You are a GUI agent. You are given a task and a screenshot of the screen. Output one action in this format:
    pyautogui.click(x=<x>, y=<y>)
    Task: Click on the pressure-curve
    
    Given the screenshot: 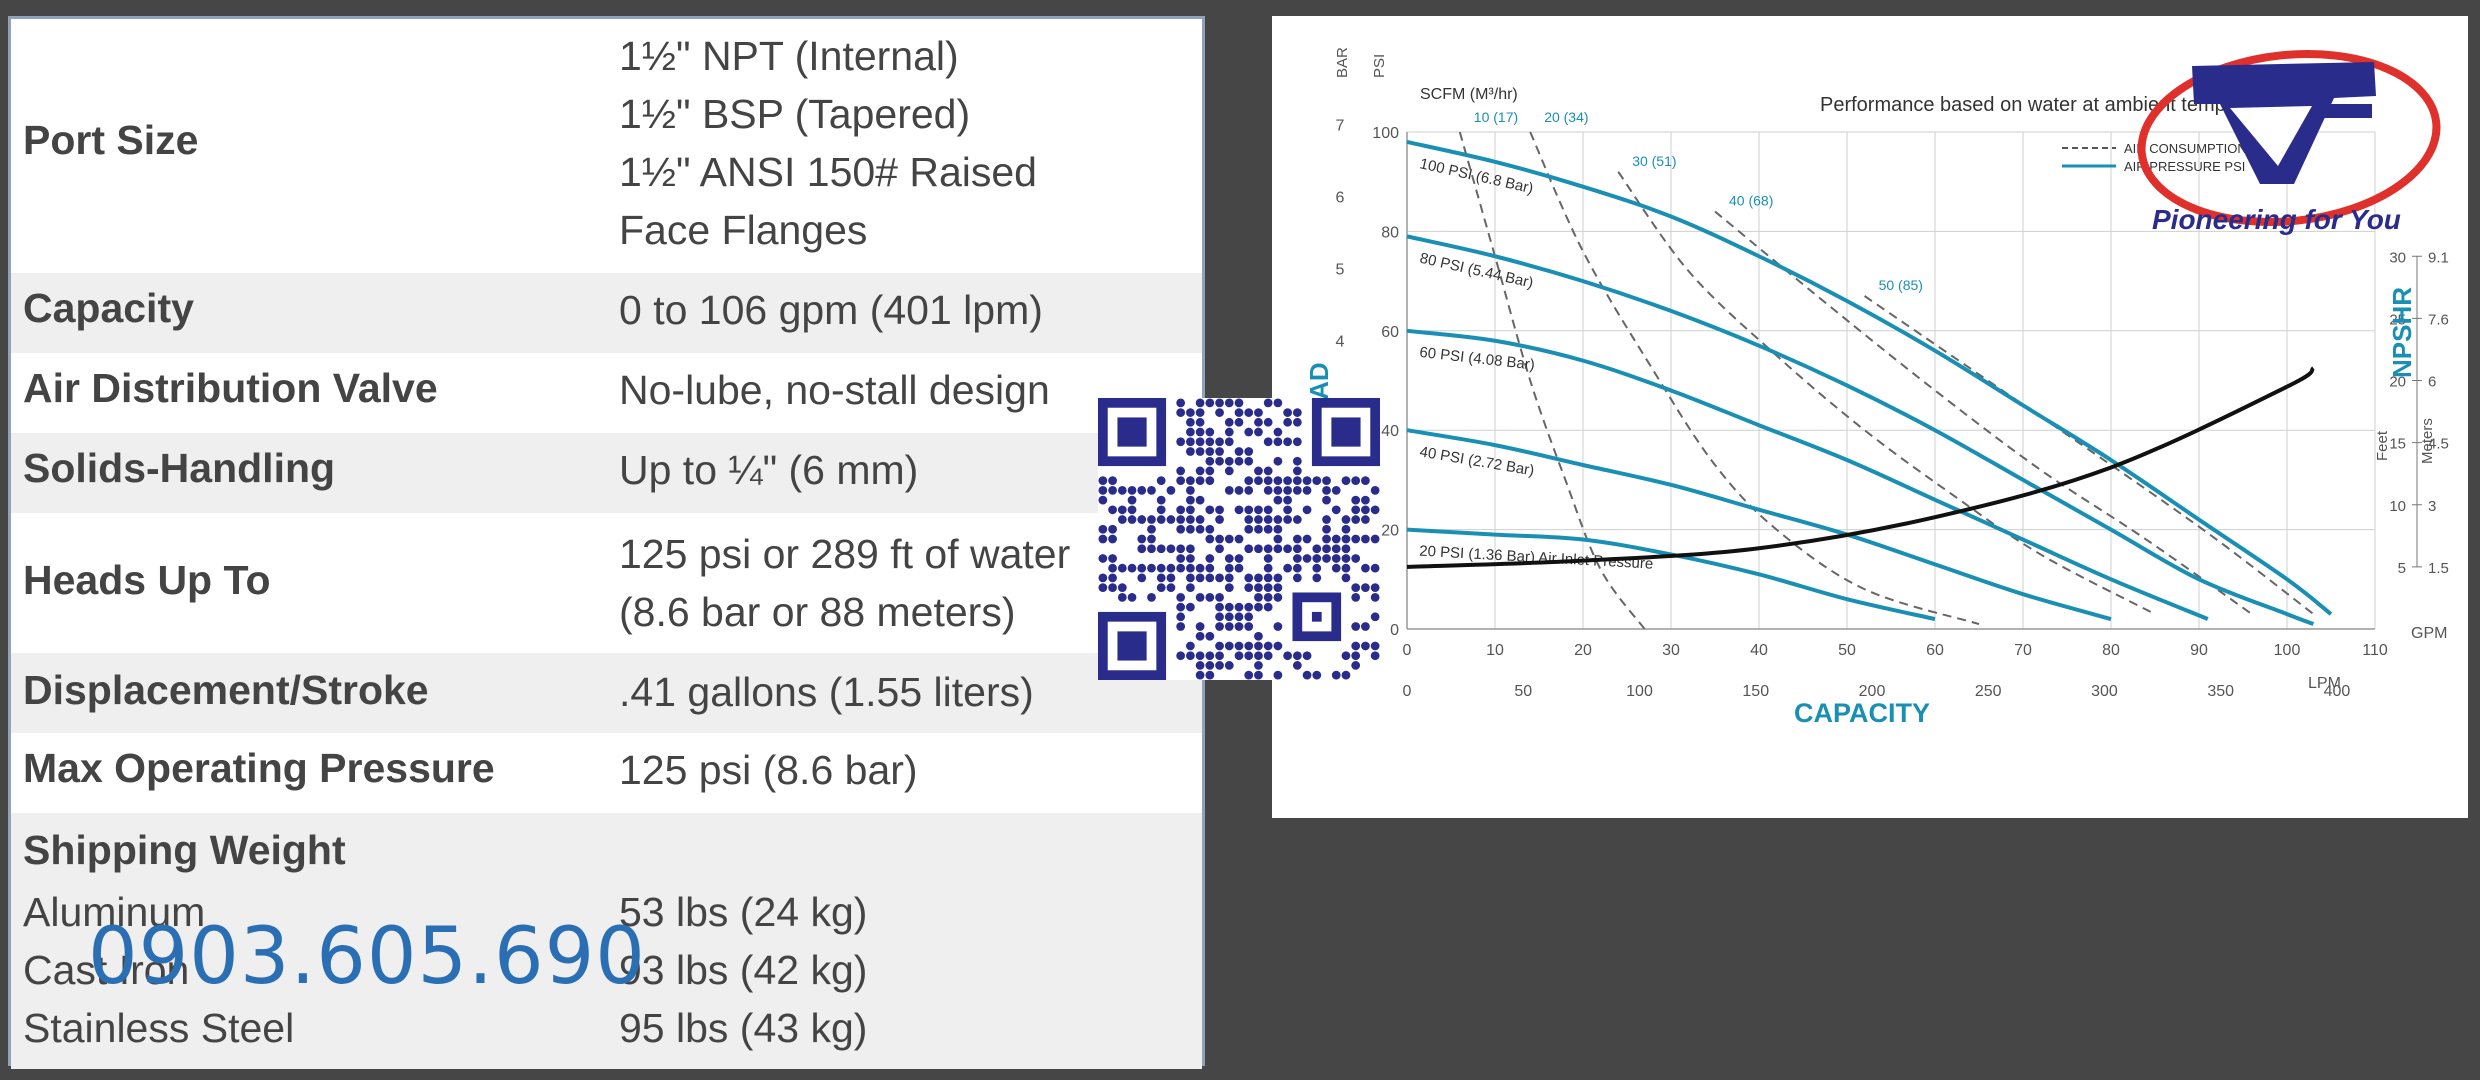 What is the action you would take?
    pyautogui.click(x=1807, y=474)
    